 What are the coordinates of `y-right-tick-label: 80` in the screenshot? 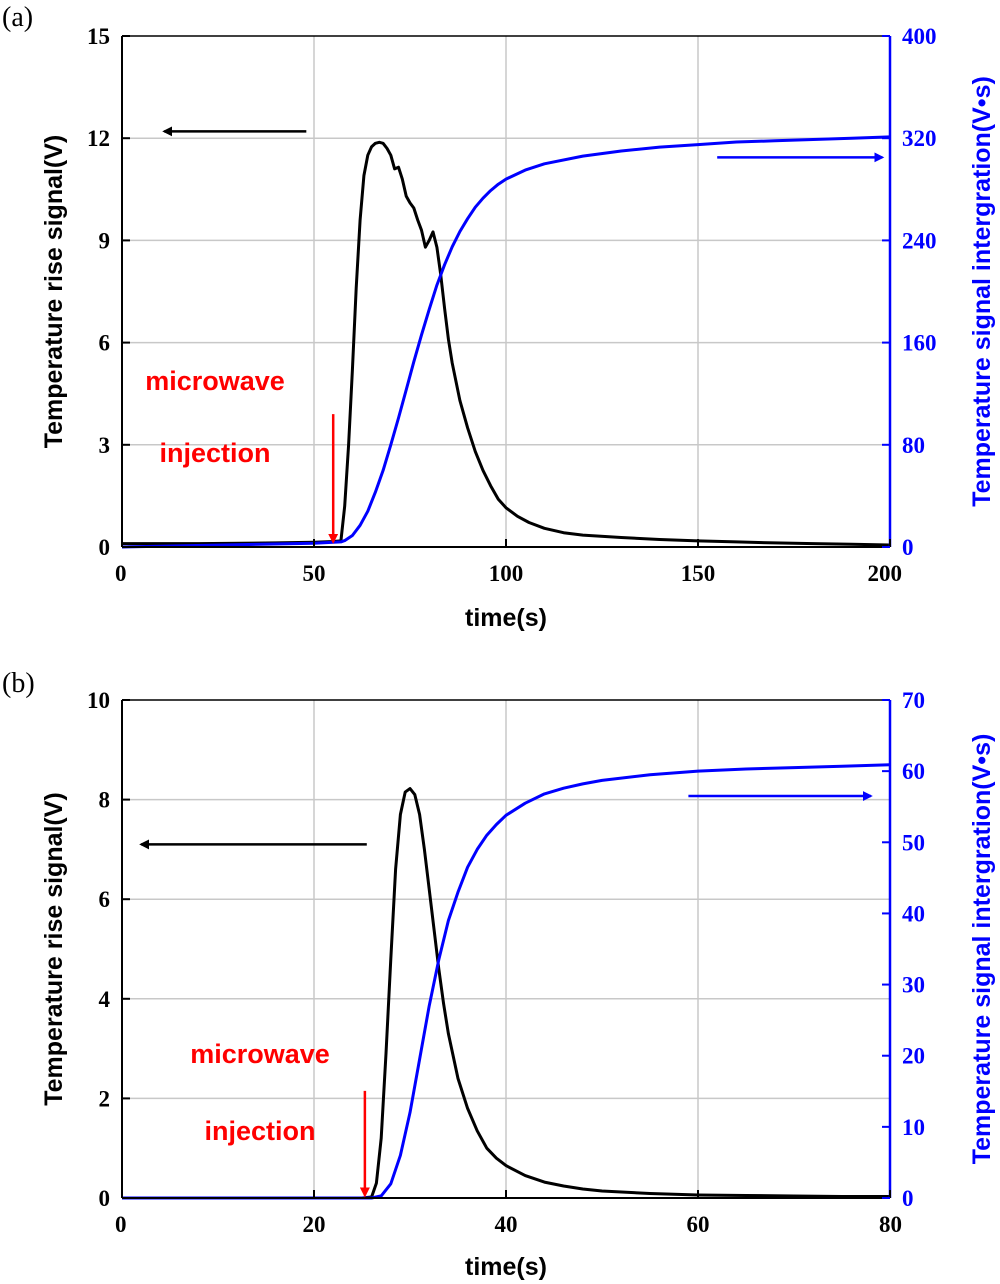 It's located at (913, 445).